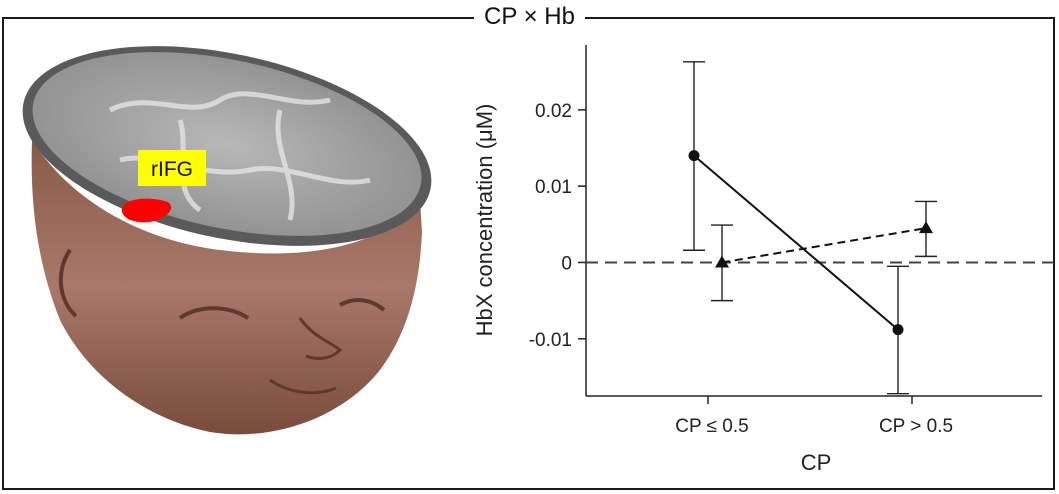 This screenshot has width=1059, height=494. Describe the element at coordinates (484, 220) in the screenshot. I see `y-axis-title: HbX concentration (μM)` at that location.